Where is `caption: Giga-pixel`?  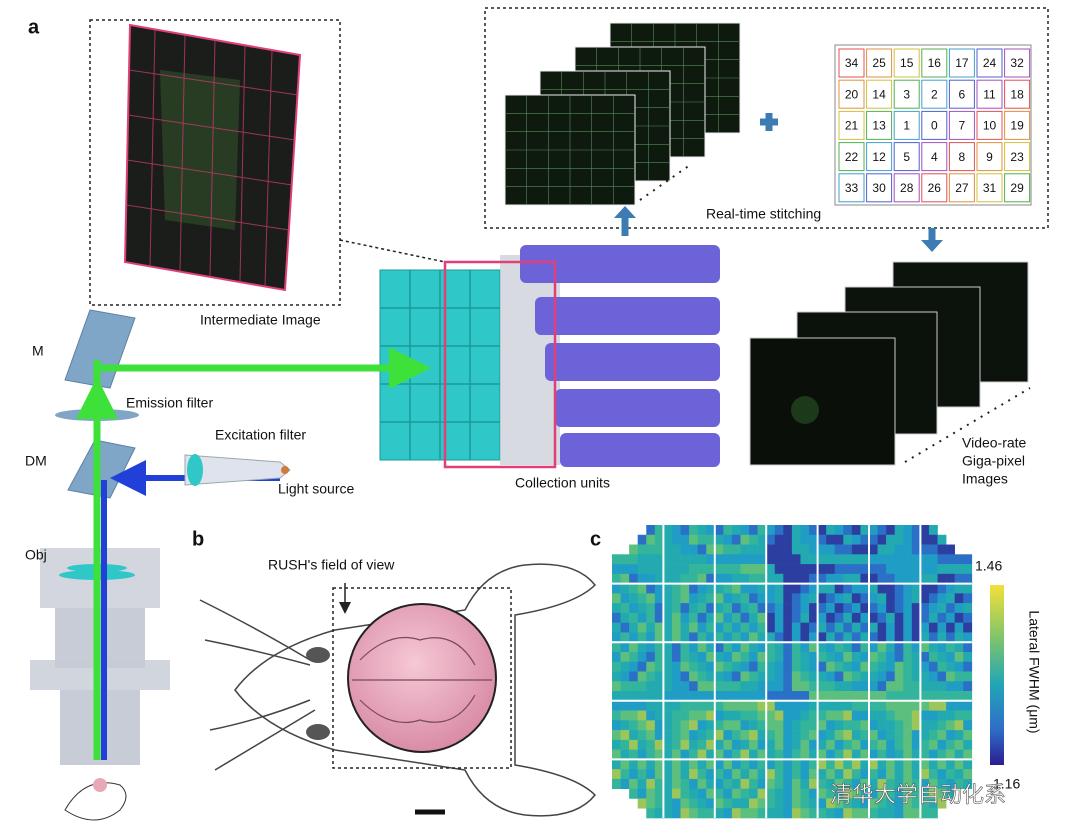 caption: Giga-pixel is located at coordinates (993, 461).